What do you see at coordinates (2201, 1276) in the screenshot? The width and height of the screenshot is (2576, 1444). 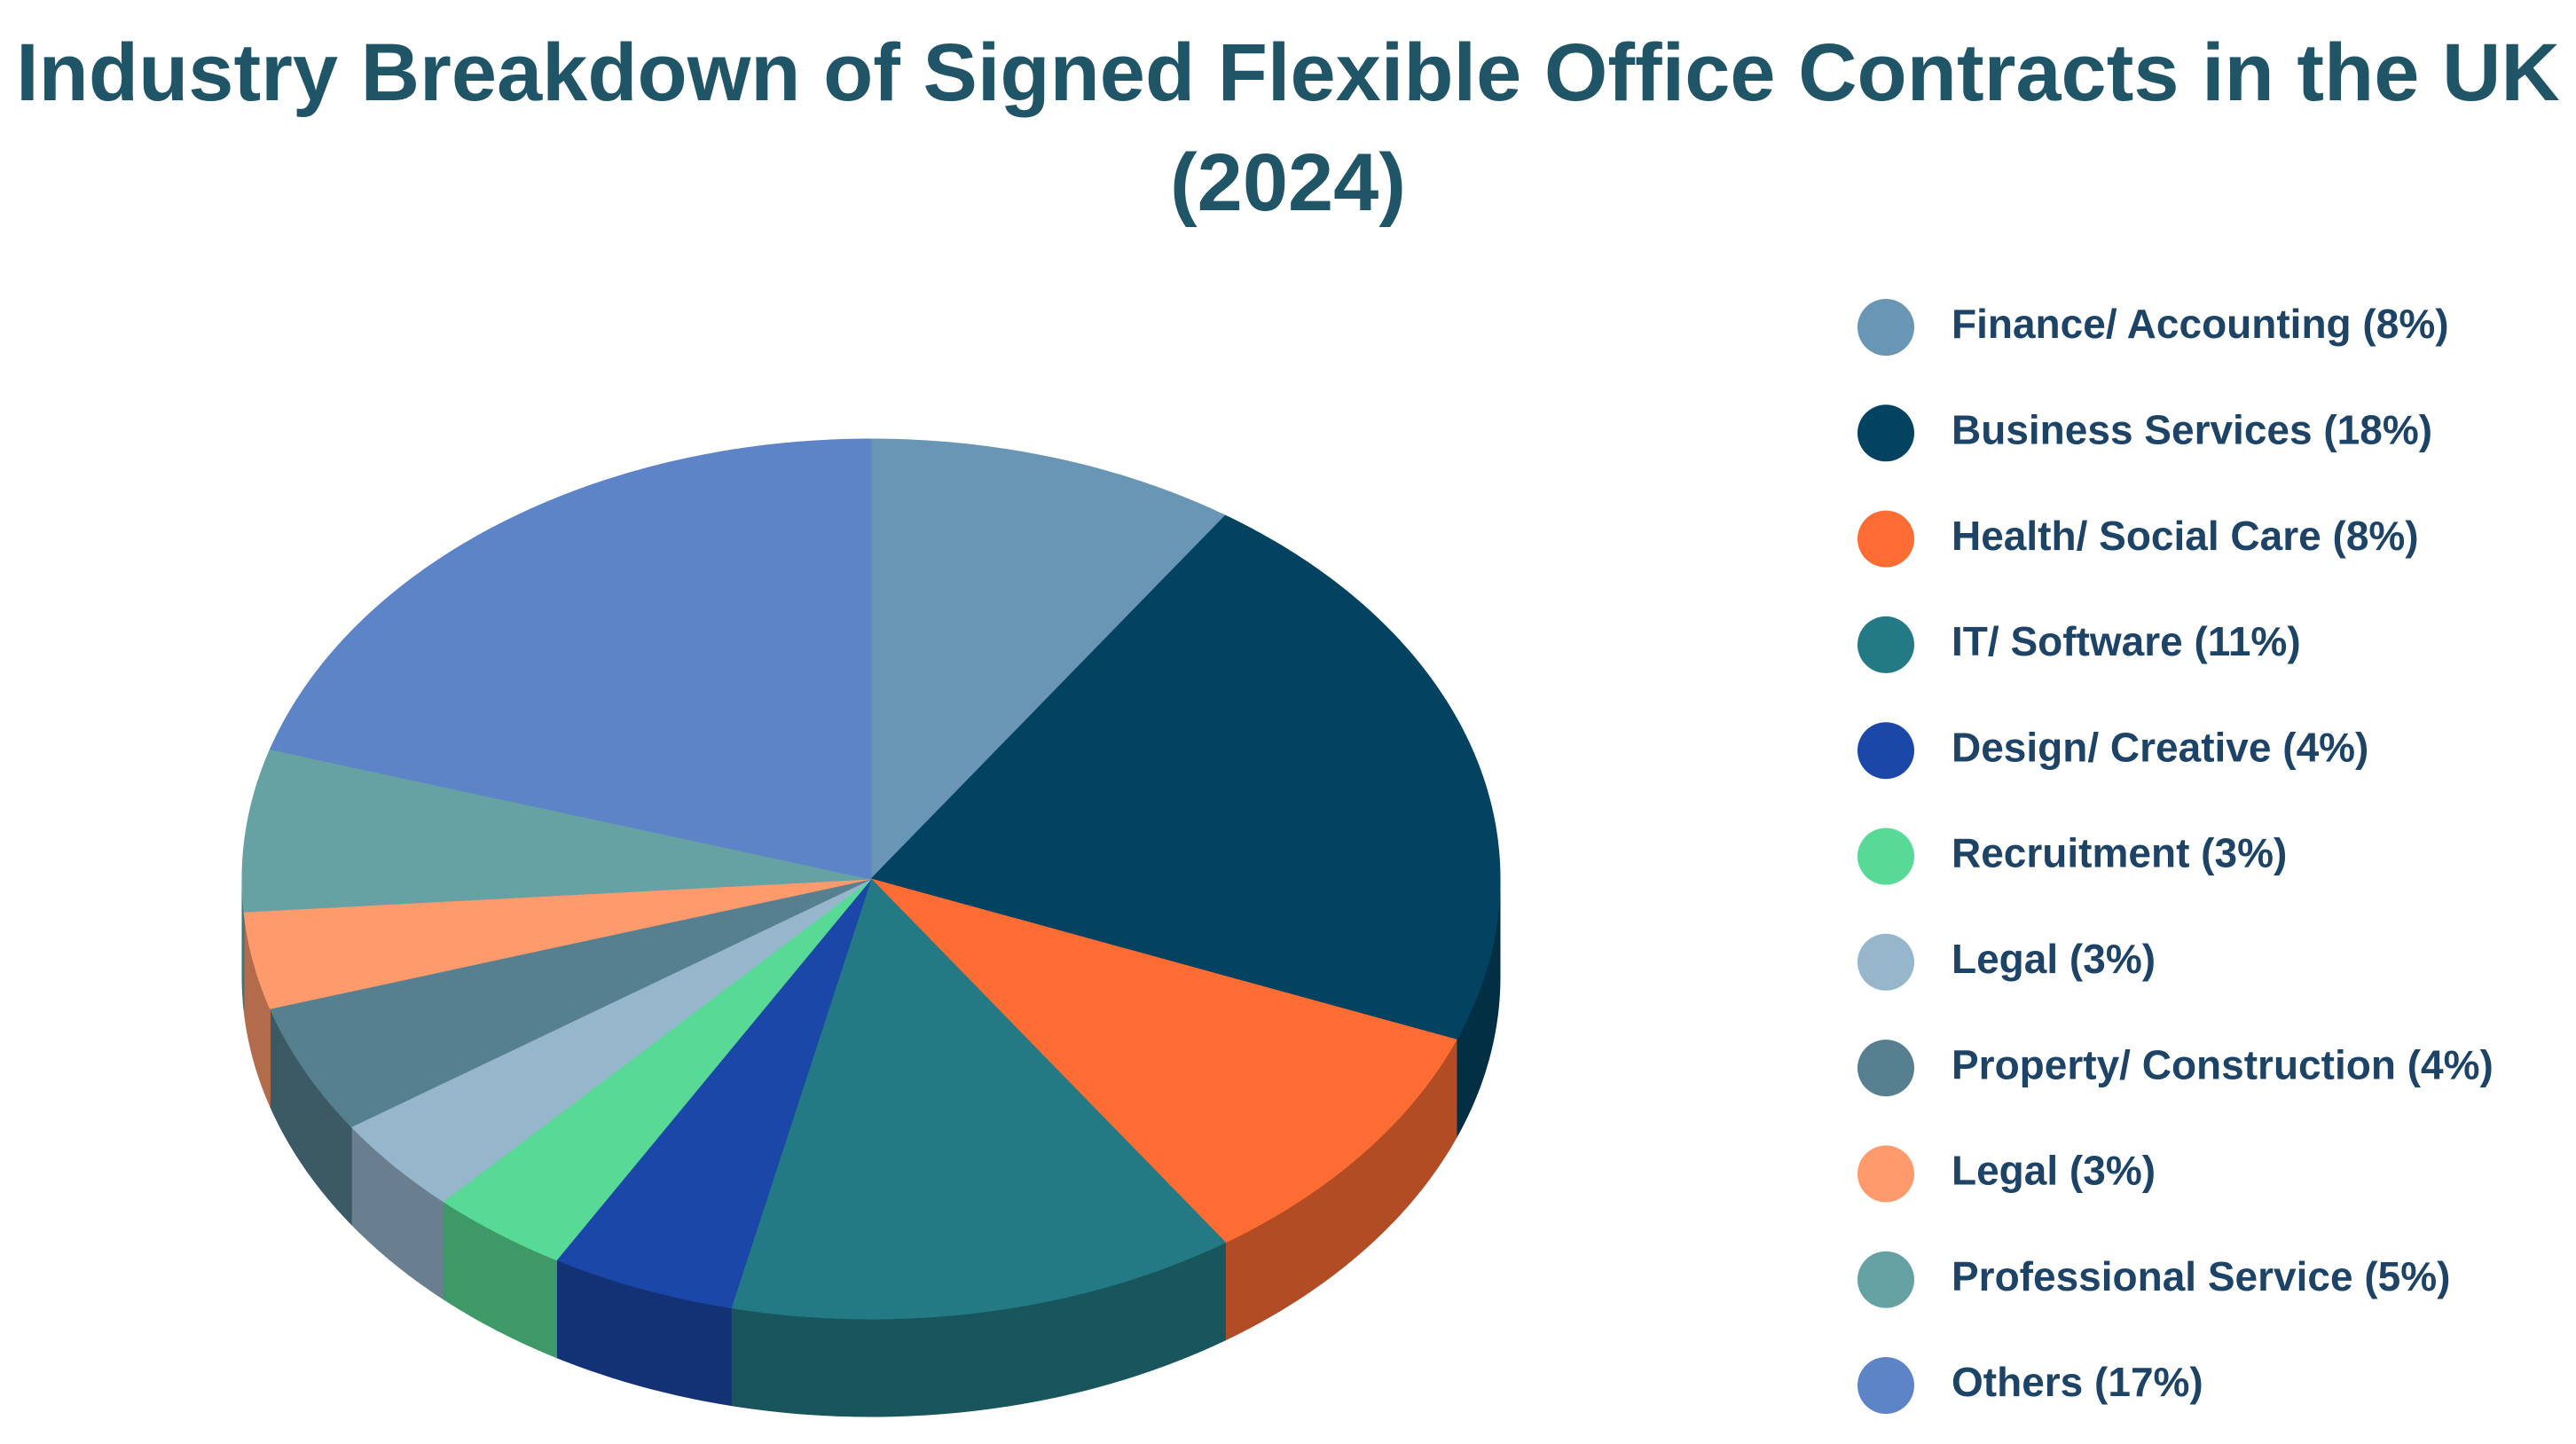 I see `legend-label: Professional Service (5%)` at bounding box center [2201, 1276].